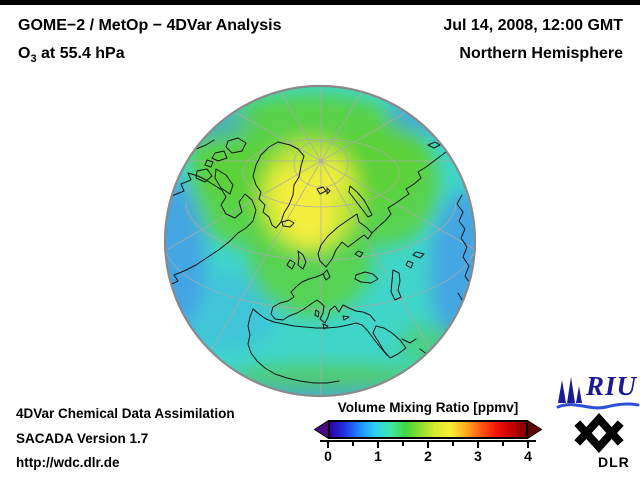 Image resolution: width=640 pixels, height=480 pixels. Describe the element at coordinates (328, 456) in the screenshot. I see `colorbar-label-0: 0` at that location.